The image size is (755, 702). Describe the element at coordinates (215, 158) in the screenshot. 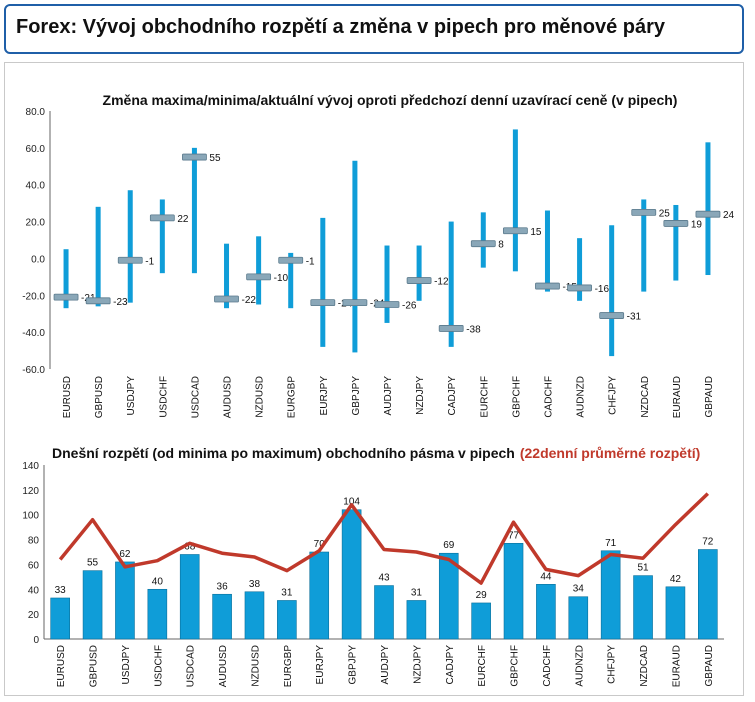

I see `chart1-data-label: 55` at that location.